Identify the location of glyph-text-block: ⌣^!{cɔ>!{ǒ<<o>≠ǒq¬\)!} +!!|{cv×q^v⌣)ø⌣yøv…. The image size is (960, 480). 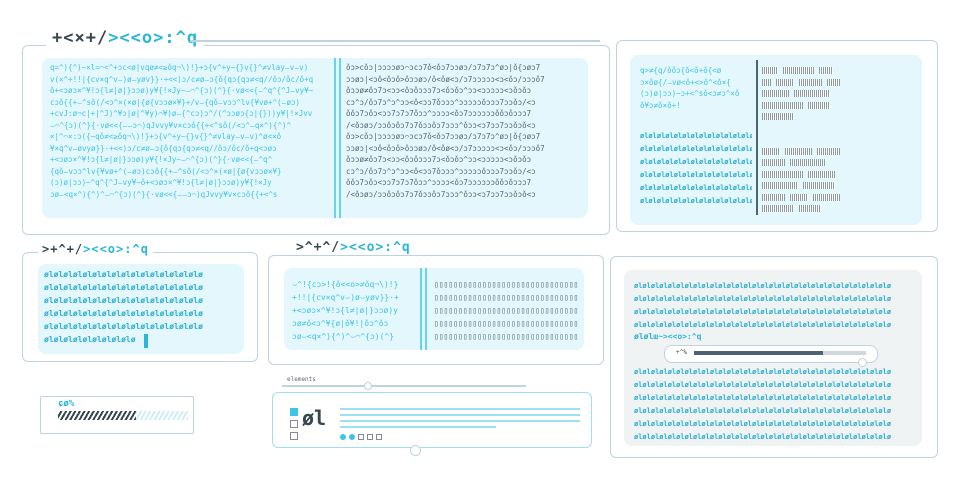
(354, 310).